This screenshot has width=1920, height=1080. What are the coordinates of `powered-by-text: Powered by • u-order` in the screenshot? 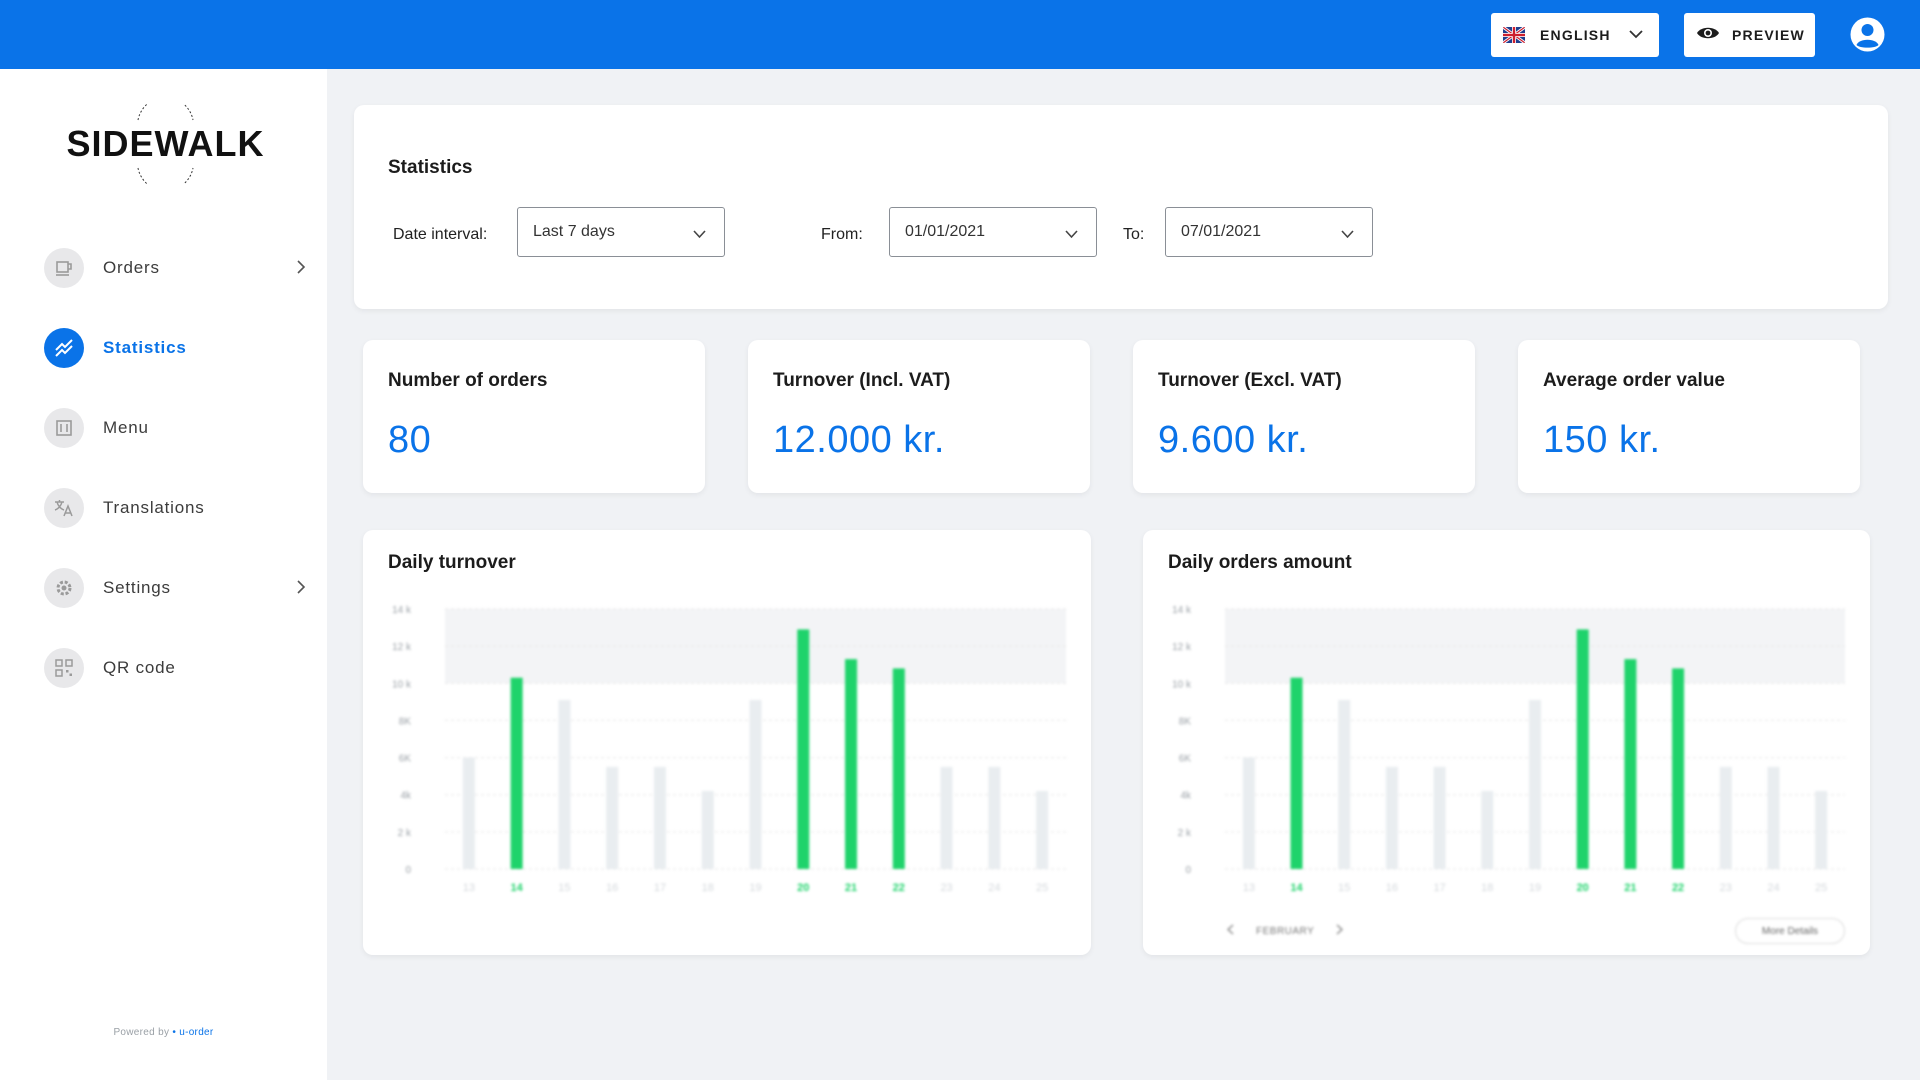 It's located at (163, 1032).